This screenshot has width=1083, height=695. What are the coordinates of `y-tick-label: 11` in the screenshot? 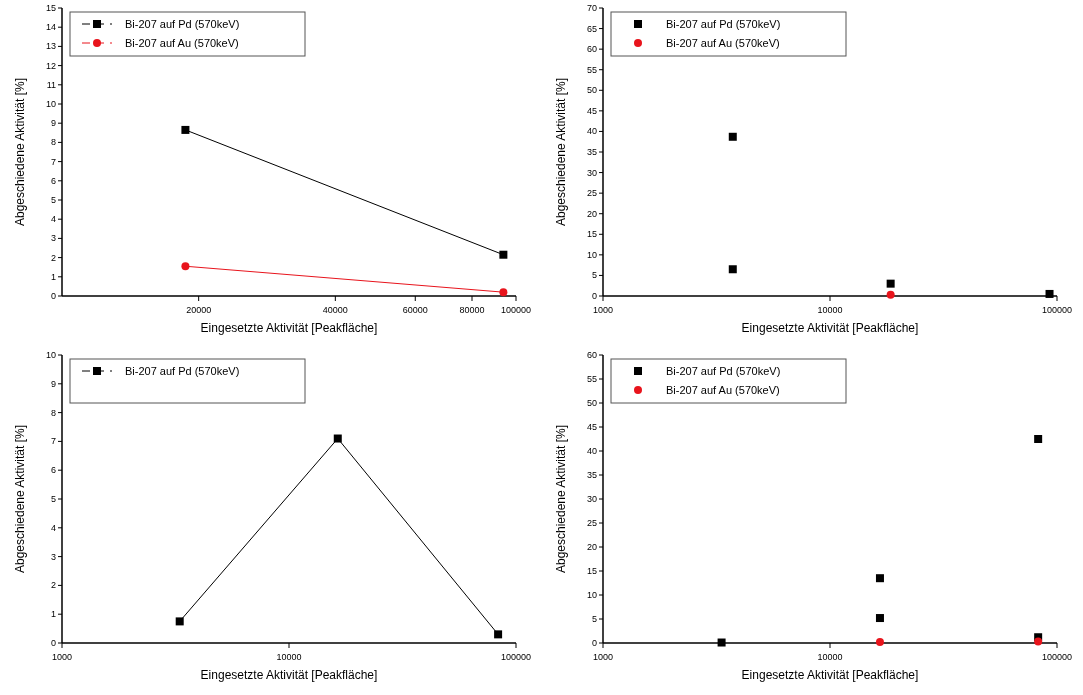 It's located at (51, 84).